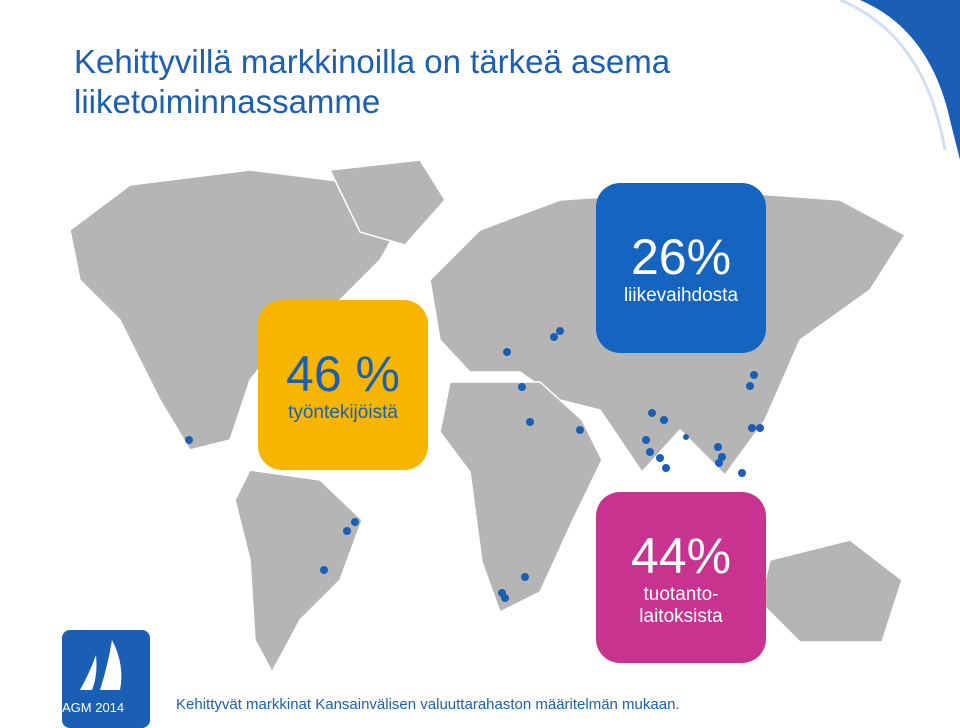 The image size is (960, 728). I want to click on logo-sails, so click(101, 665).